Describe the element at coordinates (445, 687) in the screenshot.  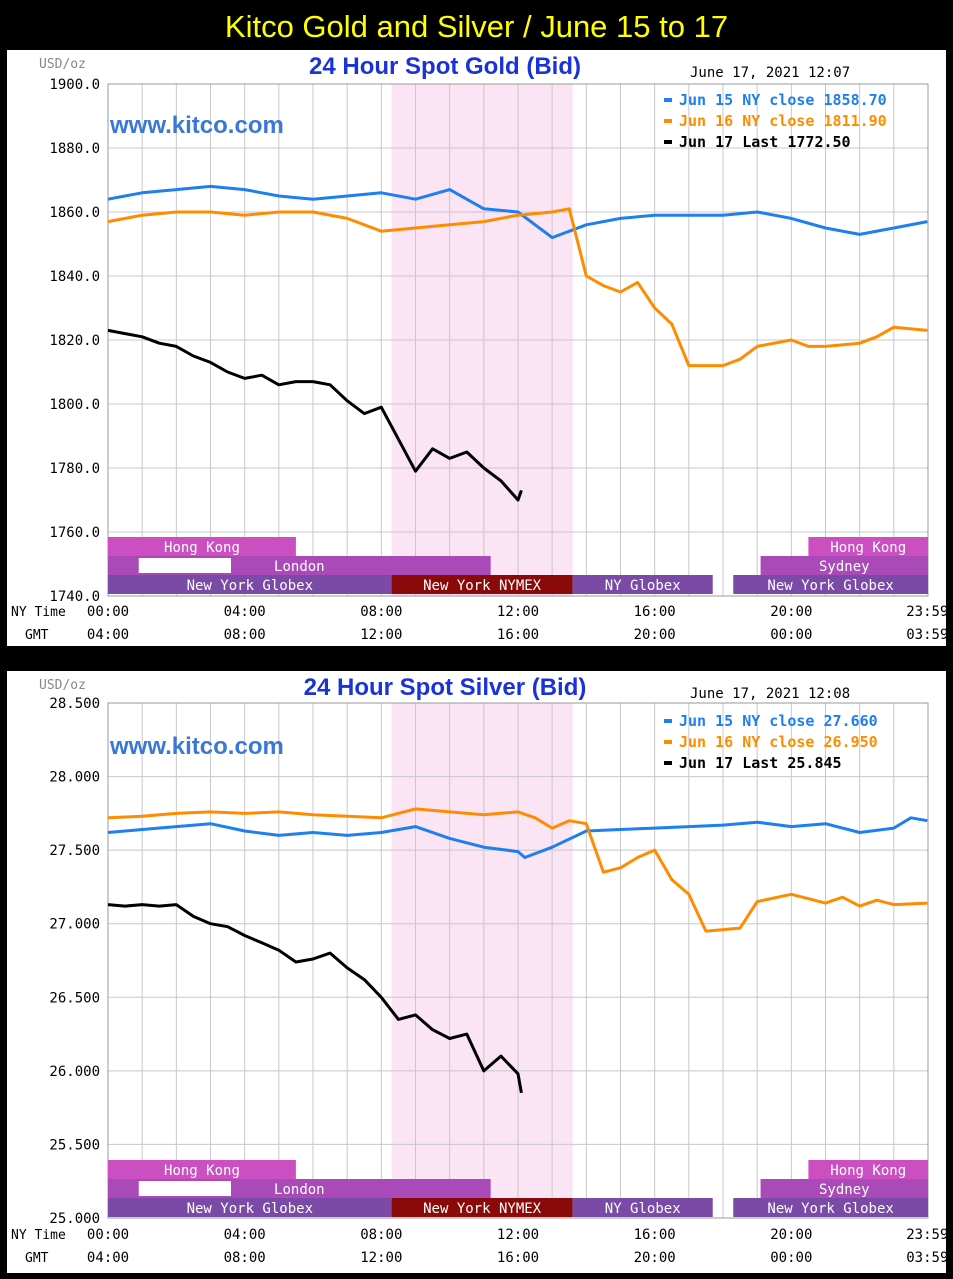
I see `chart-title: 24 Hour Spot Silver (Bid)` at that location.